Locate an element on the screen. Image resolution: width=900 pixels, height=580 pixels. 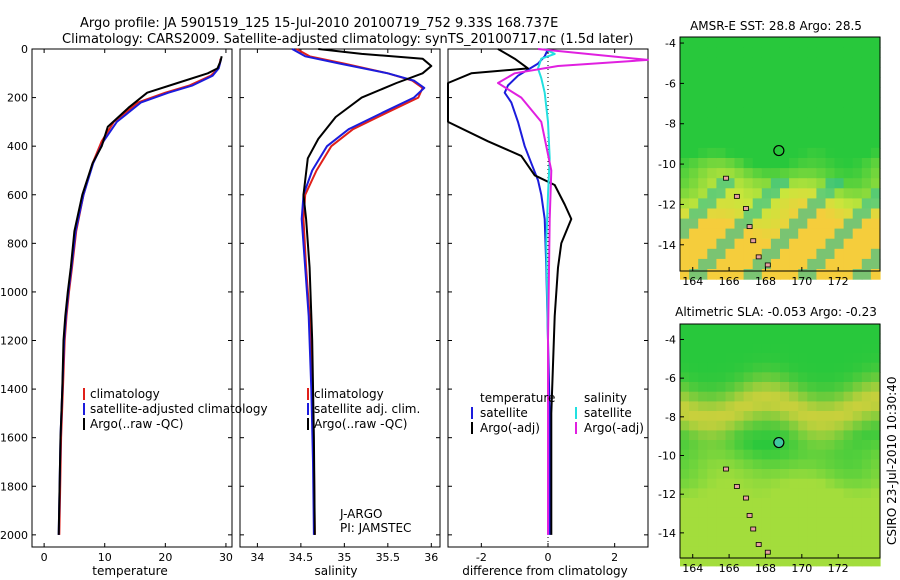
argo-position-marker is located at coordinates (779, 442).